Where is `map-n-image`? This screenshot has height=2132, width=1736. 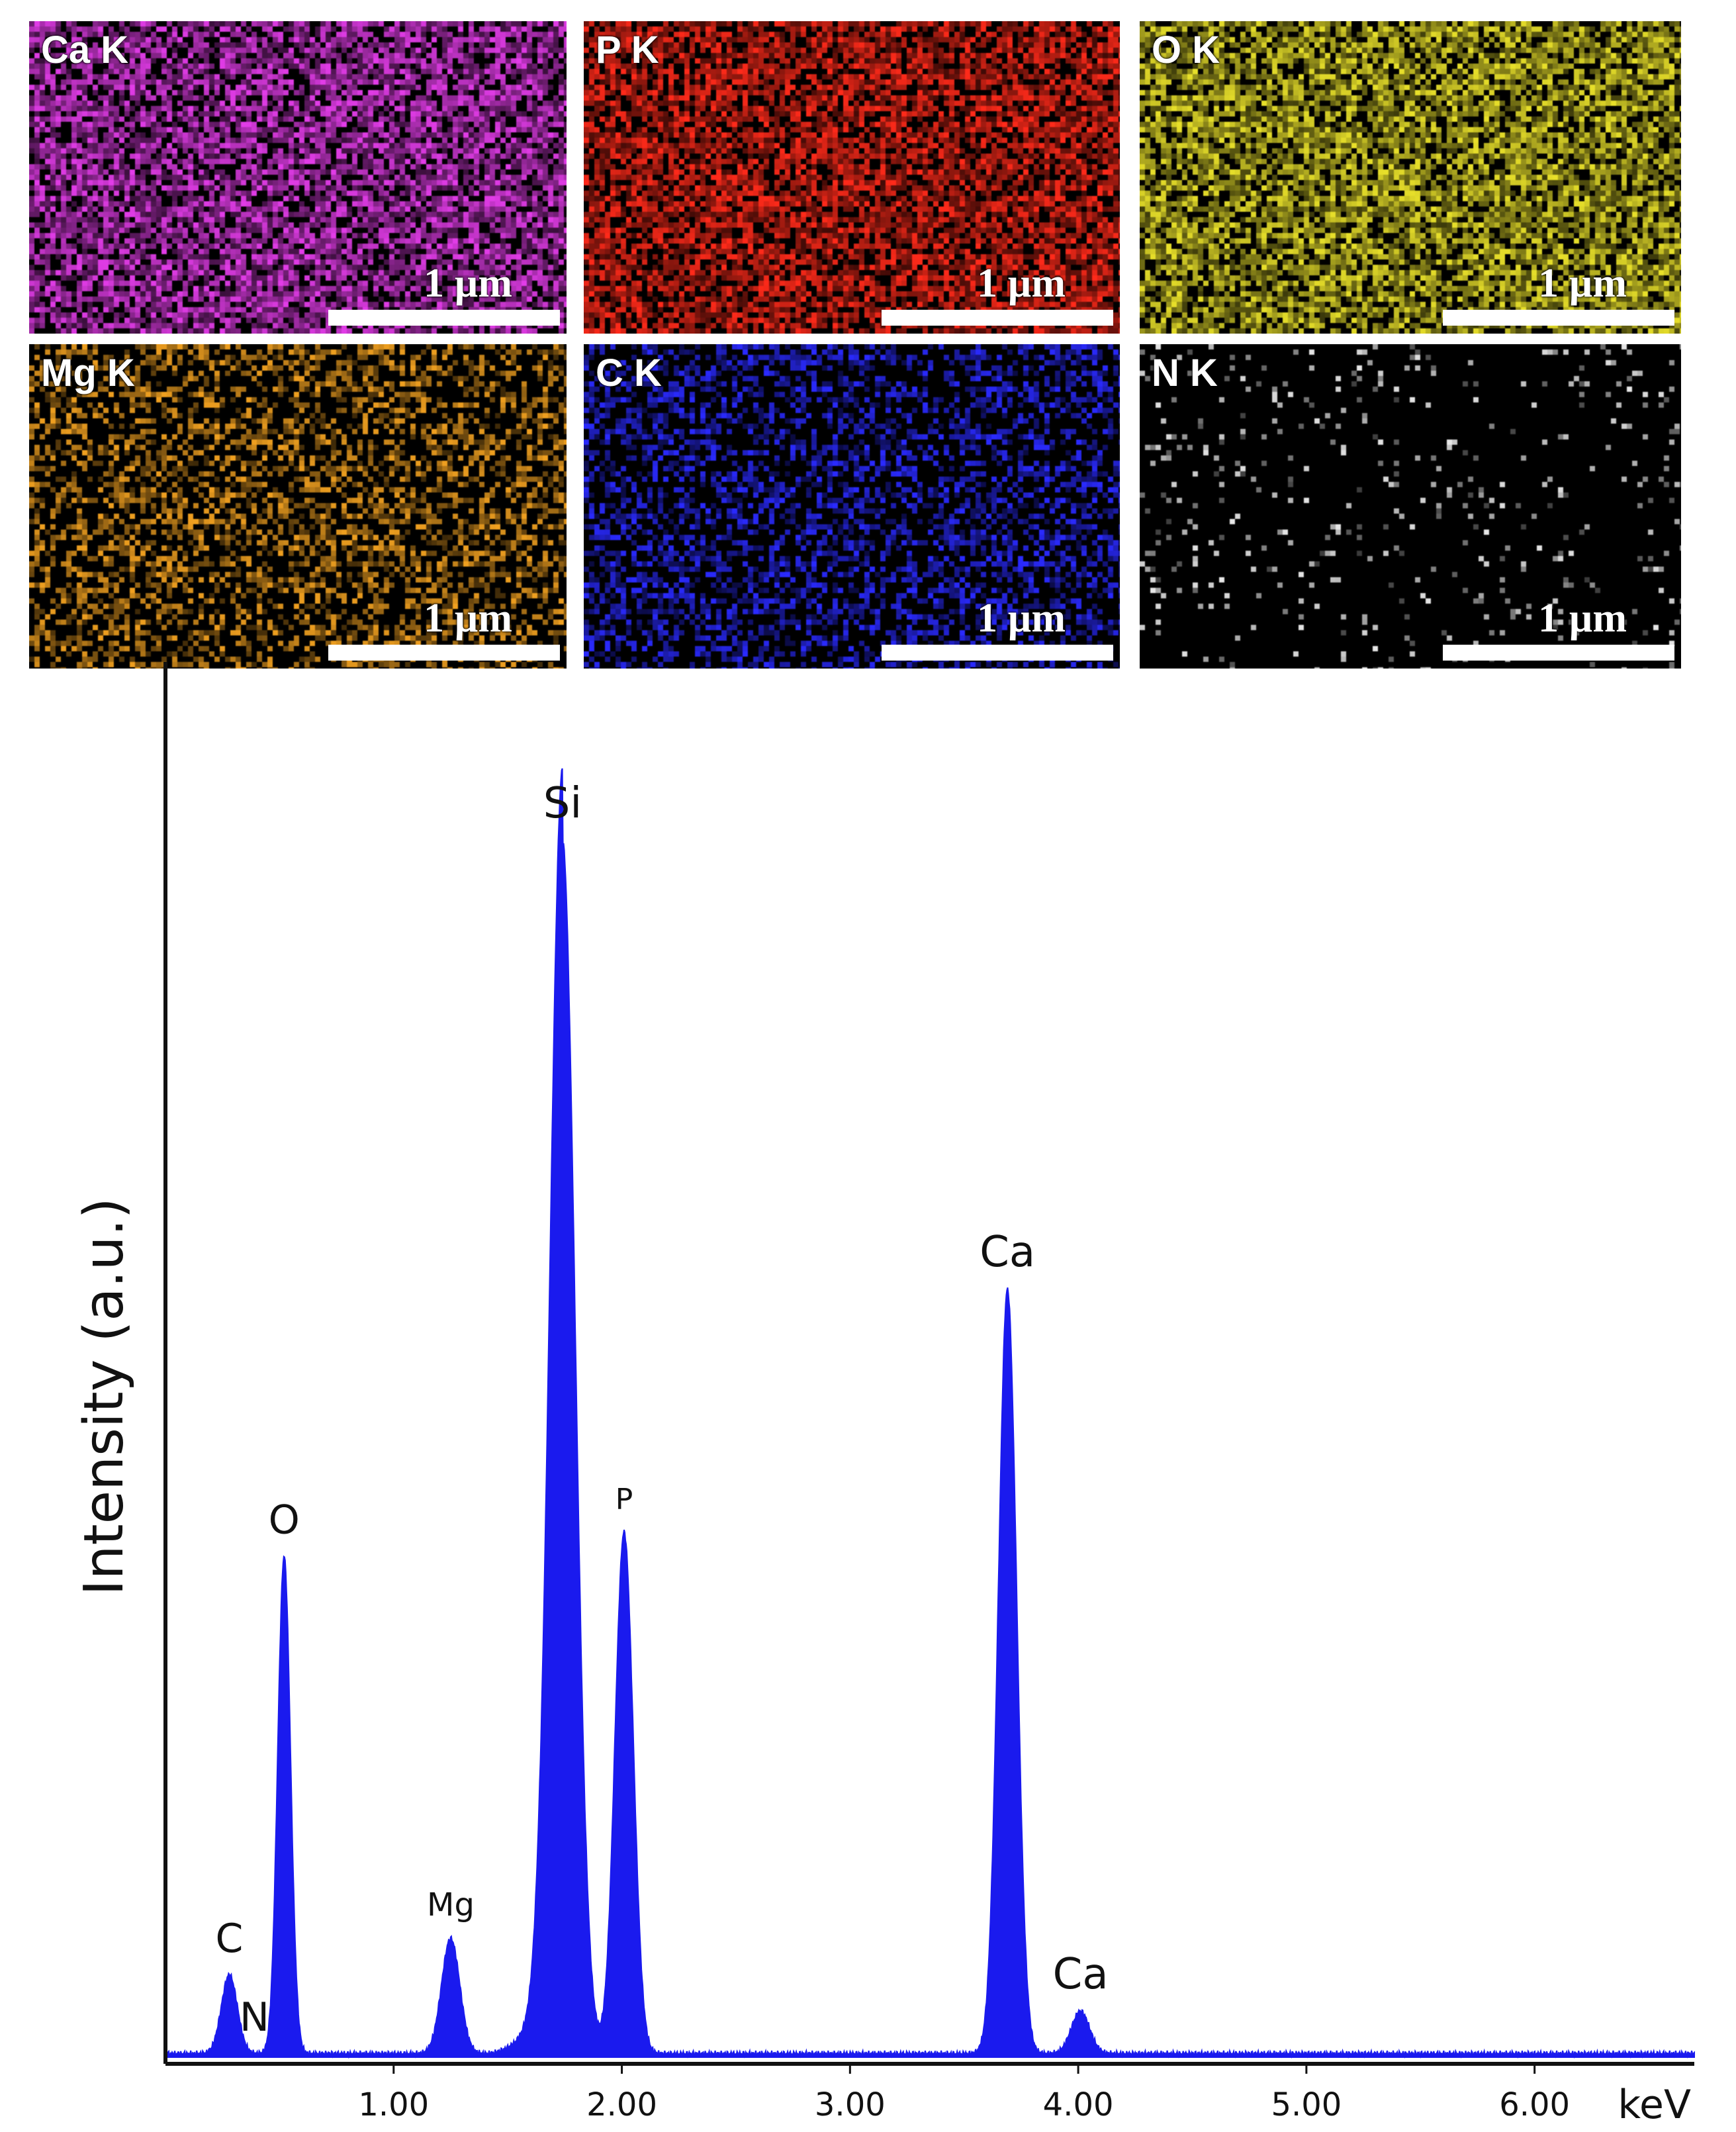
map-n-image is located at coordinates (1410, 507).